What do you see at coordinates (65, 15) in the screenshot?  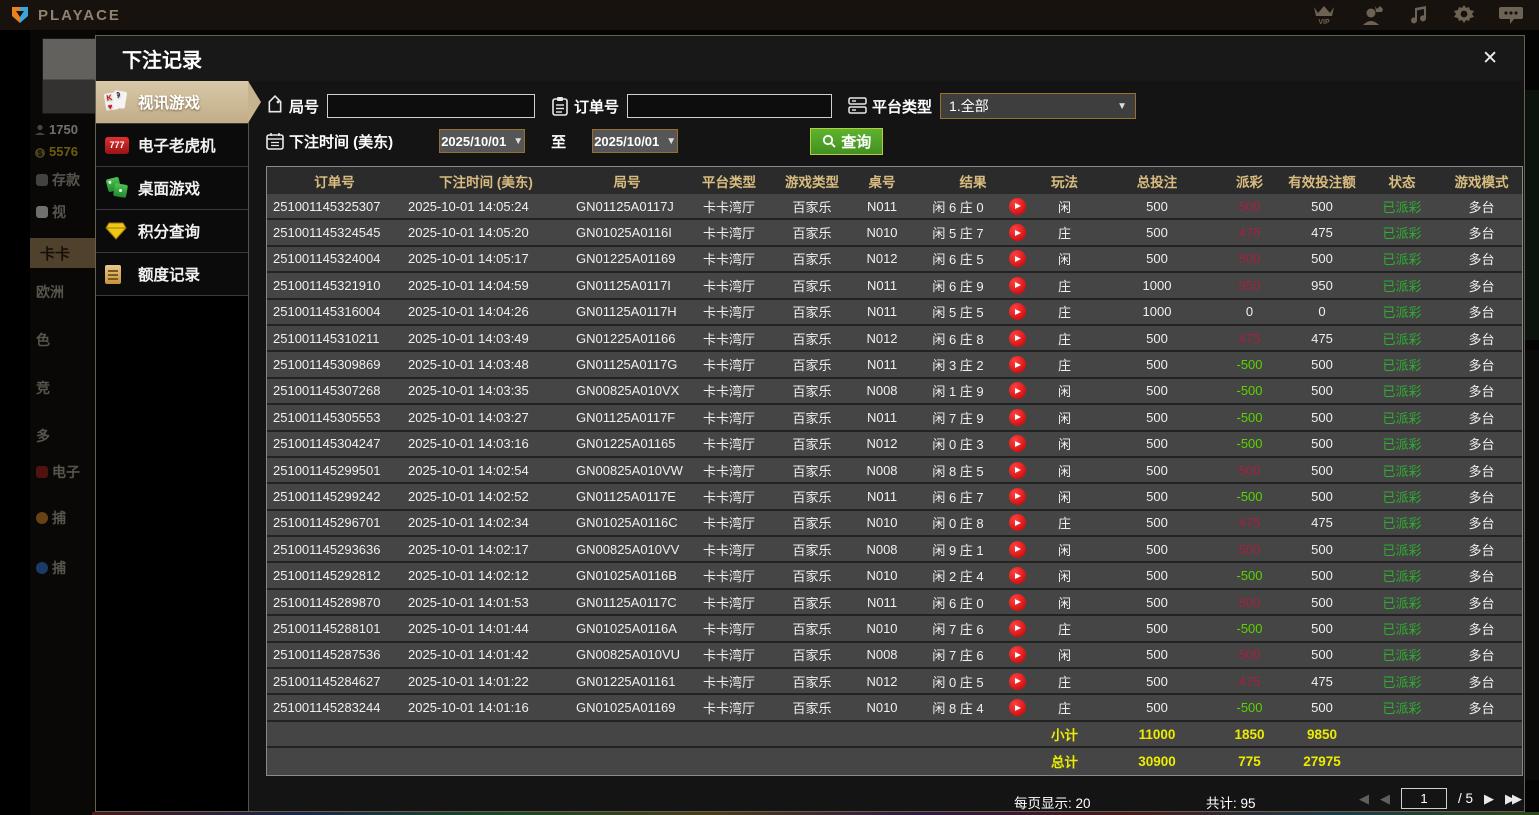 I see `playace-logo: PLAYACE` at bounding box center [65, 15].